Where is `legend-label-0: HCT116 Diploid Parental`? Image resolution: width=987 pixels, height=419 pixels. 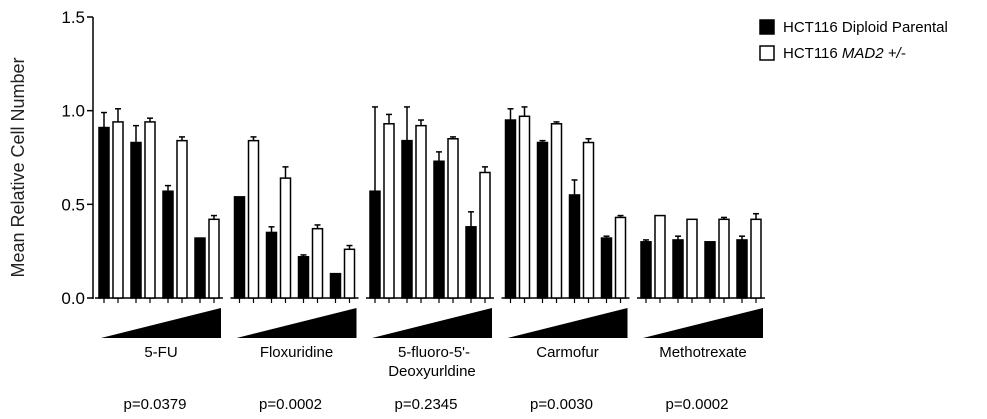
legend-label-0: HCT116 Diploid Parental is located at coordinates (865, 27).